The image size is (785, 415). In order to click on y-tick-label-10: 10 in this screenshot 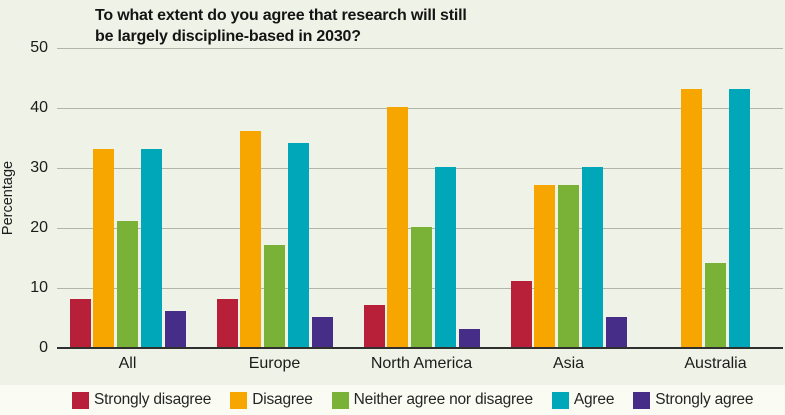, I will do `click(39, 287)`.